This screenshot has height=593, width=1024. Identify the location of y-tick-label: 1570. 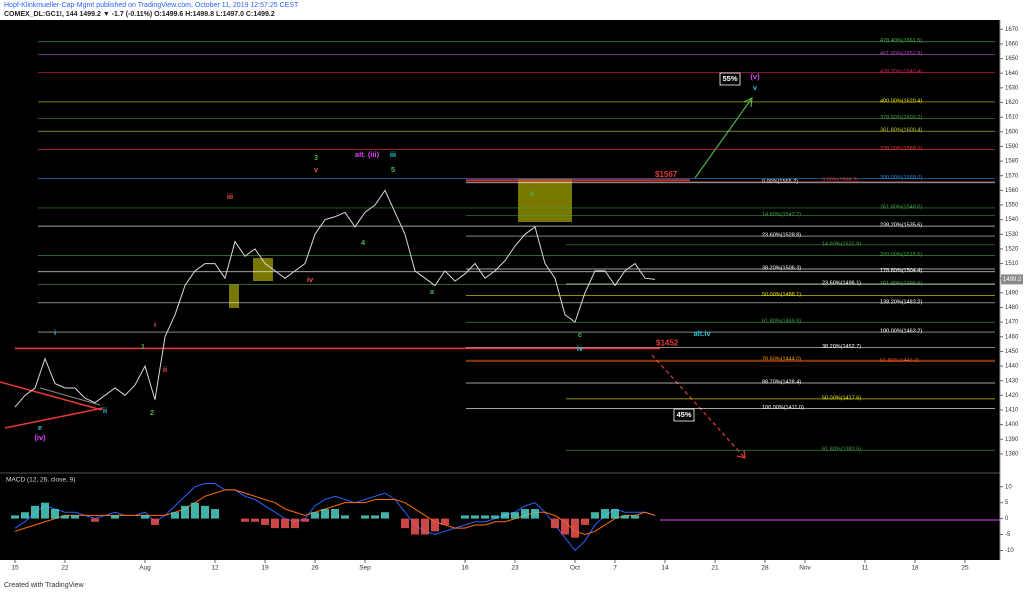
(1012, 176).